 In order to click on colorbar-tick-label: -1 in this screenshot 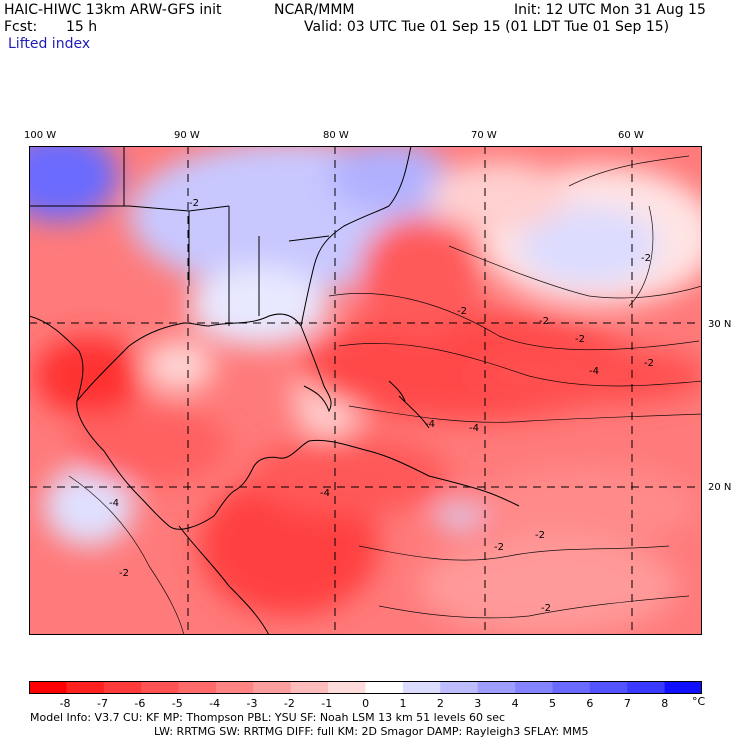, I will do `click(327, 703)`.